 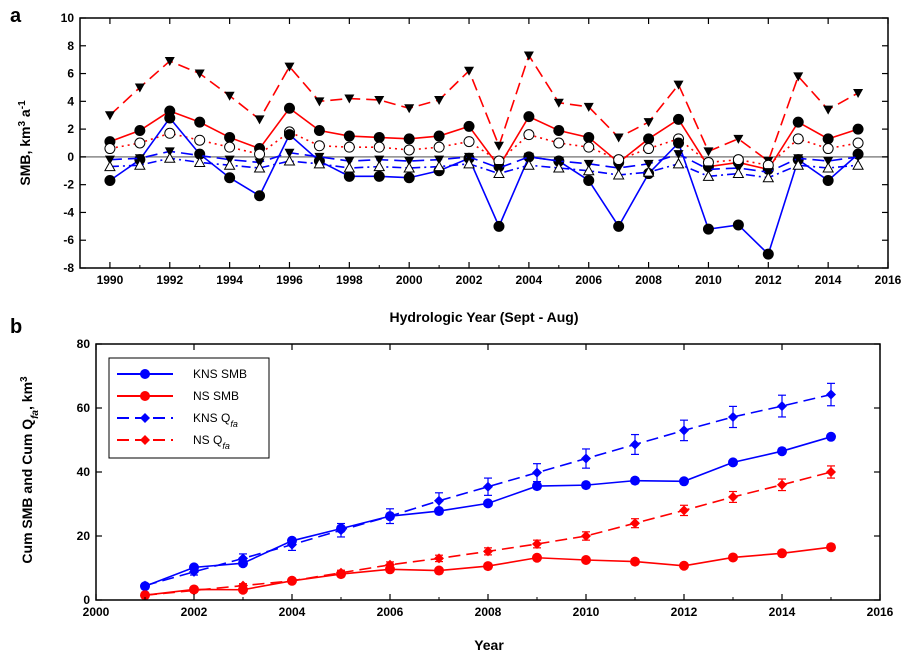 What do you see at coordinates (469, 280) in the screenshot?
I see `panel-a-x-tick-label: 2002` at bounding box center [469, 280].